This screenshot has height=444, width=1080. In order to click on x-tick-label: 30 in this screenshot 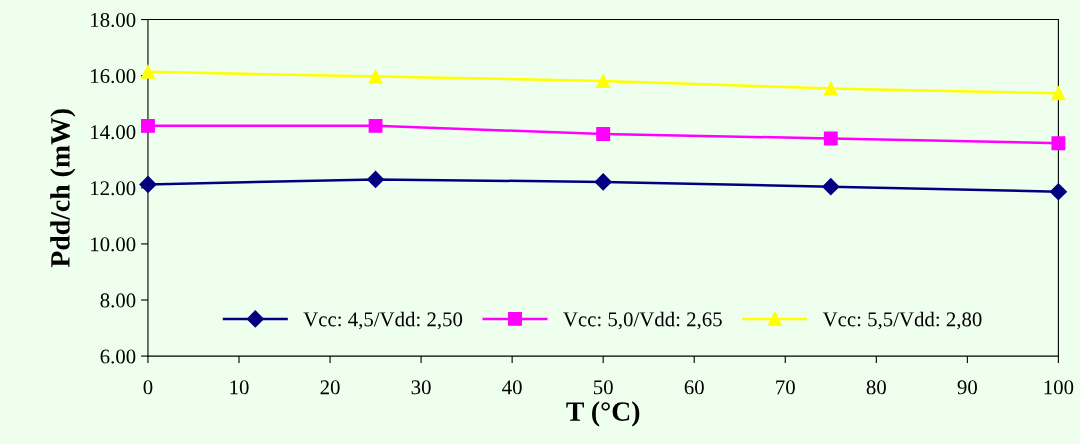, I will do `click(421, 387)`.